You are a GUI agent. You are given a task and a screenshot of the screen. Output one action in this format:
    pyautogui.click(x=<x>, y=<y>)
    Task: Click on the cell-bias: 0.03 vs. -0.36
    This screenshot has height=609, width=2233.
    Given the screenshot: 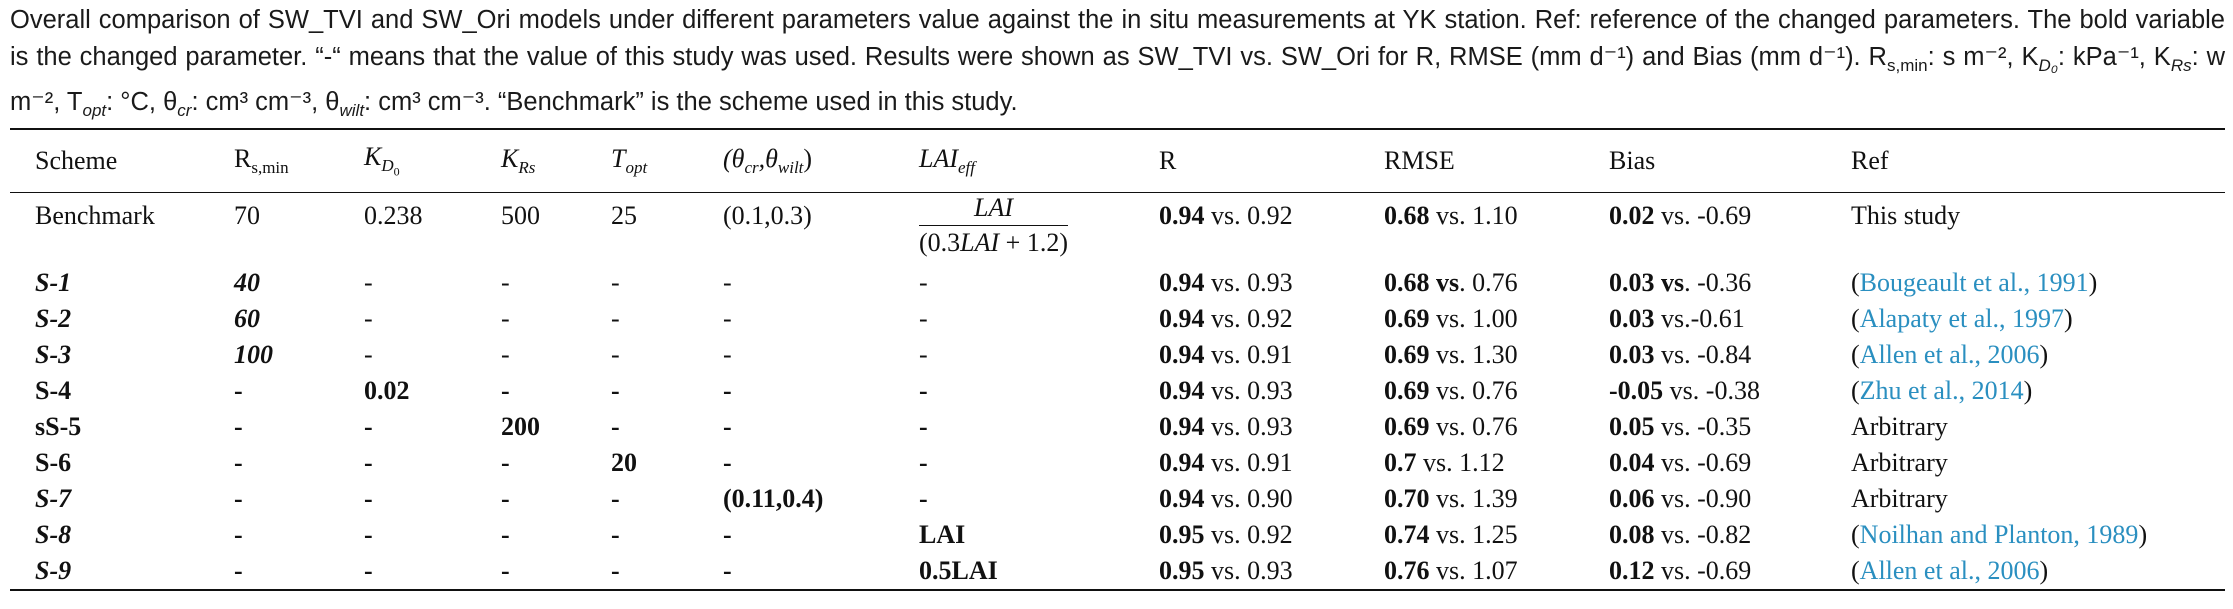 What is the action you would take?
    pyautogui.click(x=1680, y=282)
    